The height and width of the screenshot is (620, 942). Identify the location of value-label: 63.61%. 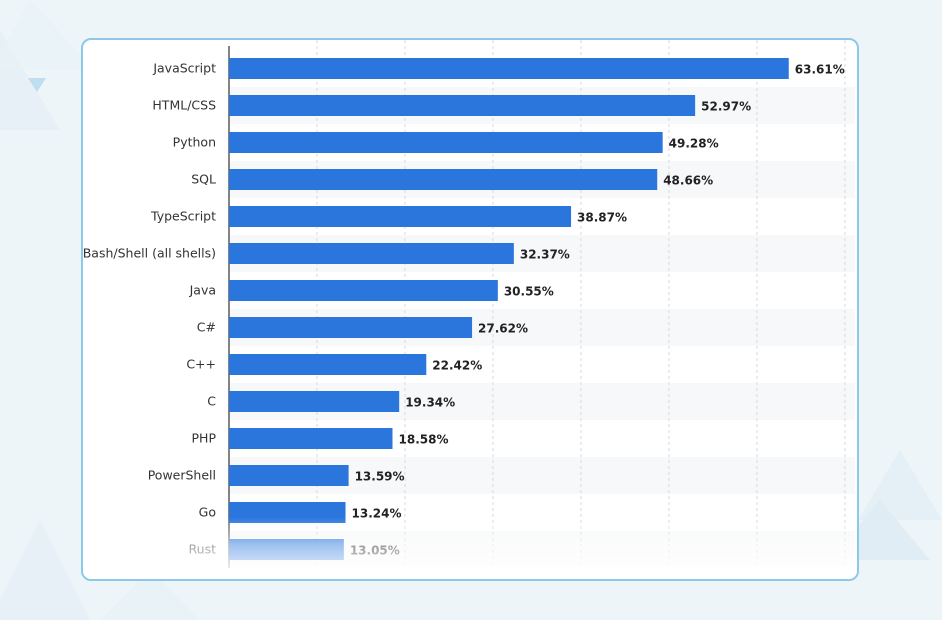
(820, 70).